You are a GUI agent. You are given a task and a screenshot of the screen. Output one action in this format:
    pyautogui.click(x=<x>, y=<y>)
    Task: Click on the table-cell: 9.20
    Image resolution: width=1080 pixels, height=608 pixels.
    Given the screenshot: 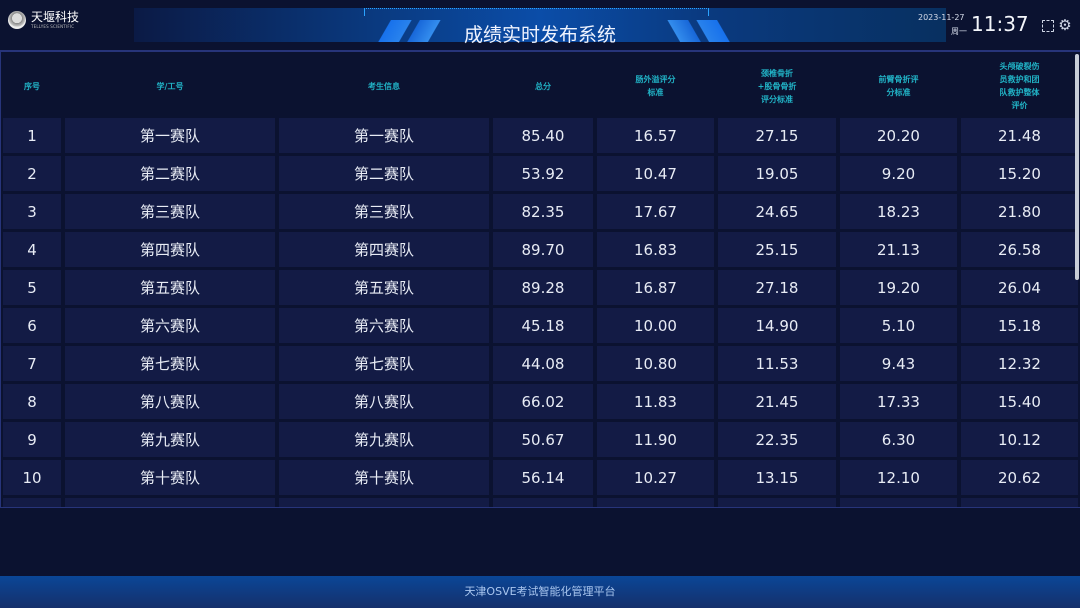 What is the action you would take?
    pyautogui.click(x=898, y=173)
    